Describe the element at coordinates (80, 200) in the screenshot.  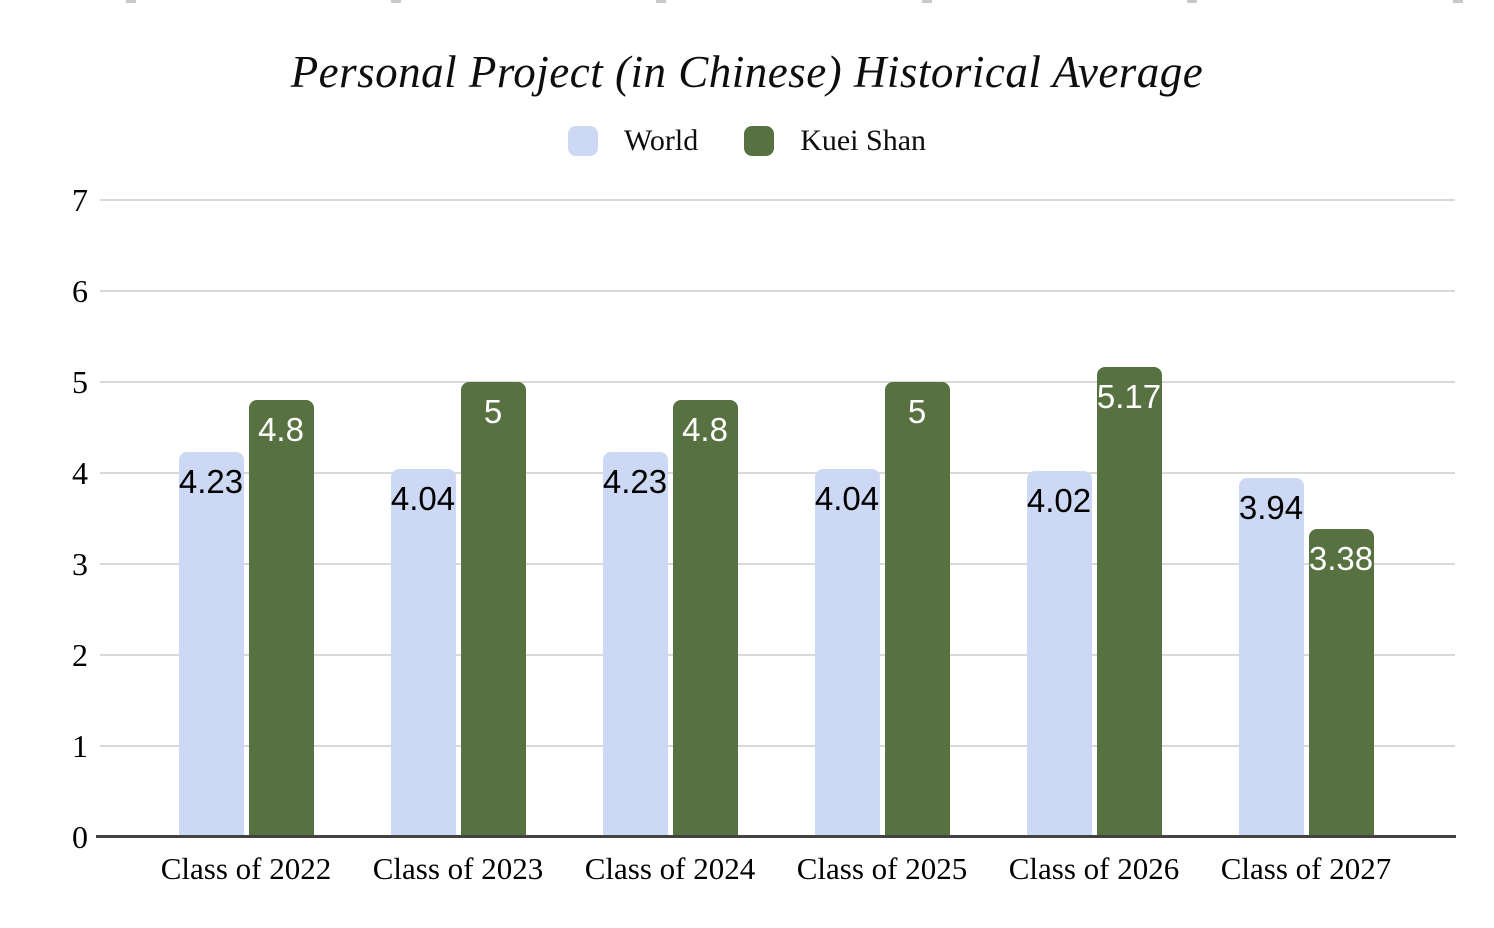
I see `y-axis-label-7: 7` at that location.